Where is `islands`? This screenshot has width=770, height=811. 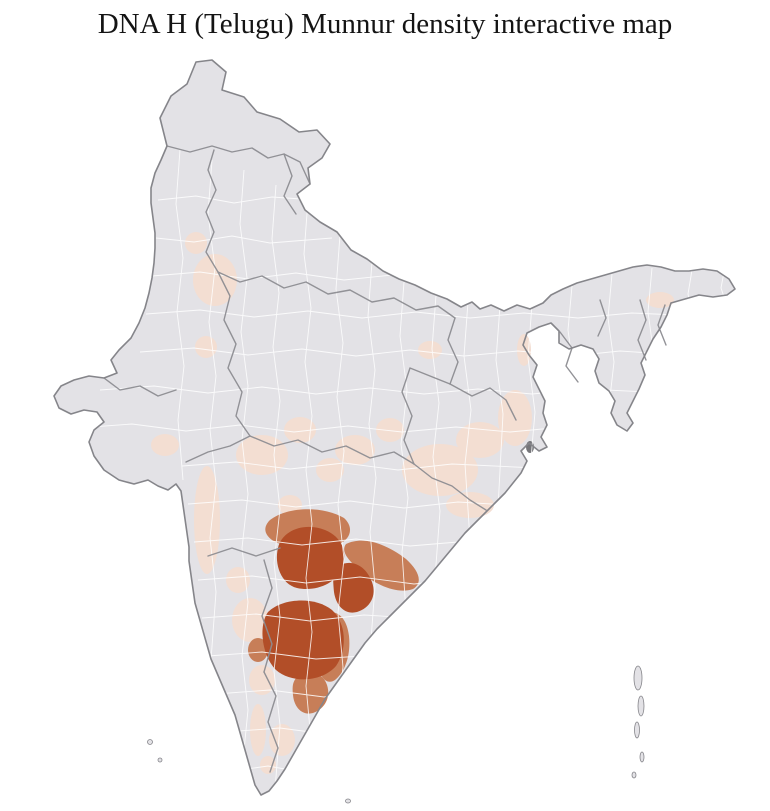 islands is located at coordinates (396, 734).